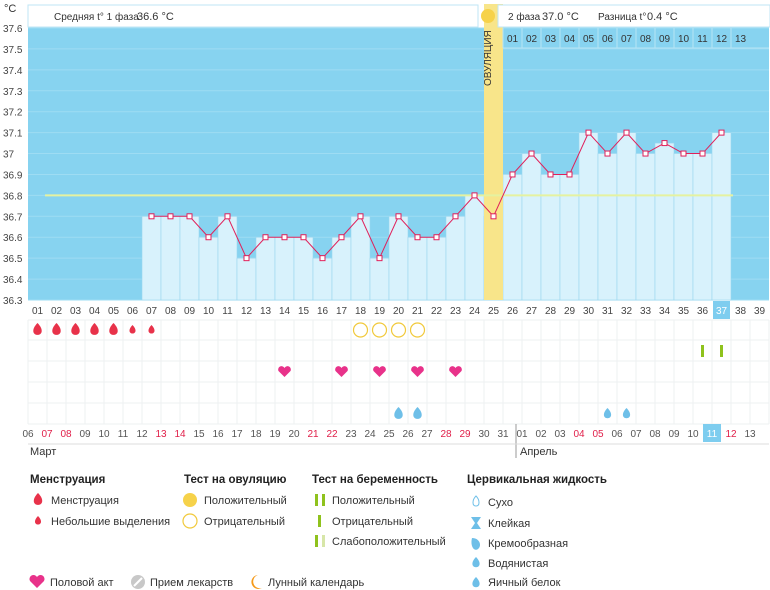 This screenshot has height=590, width=770. What do you see at coordinates (360, 330) in the screenshot?
I see `ovulation-test-negative-icon` at bounding box center [360, 330].